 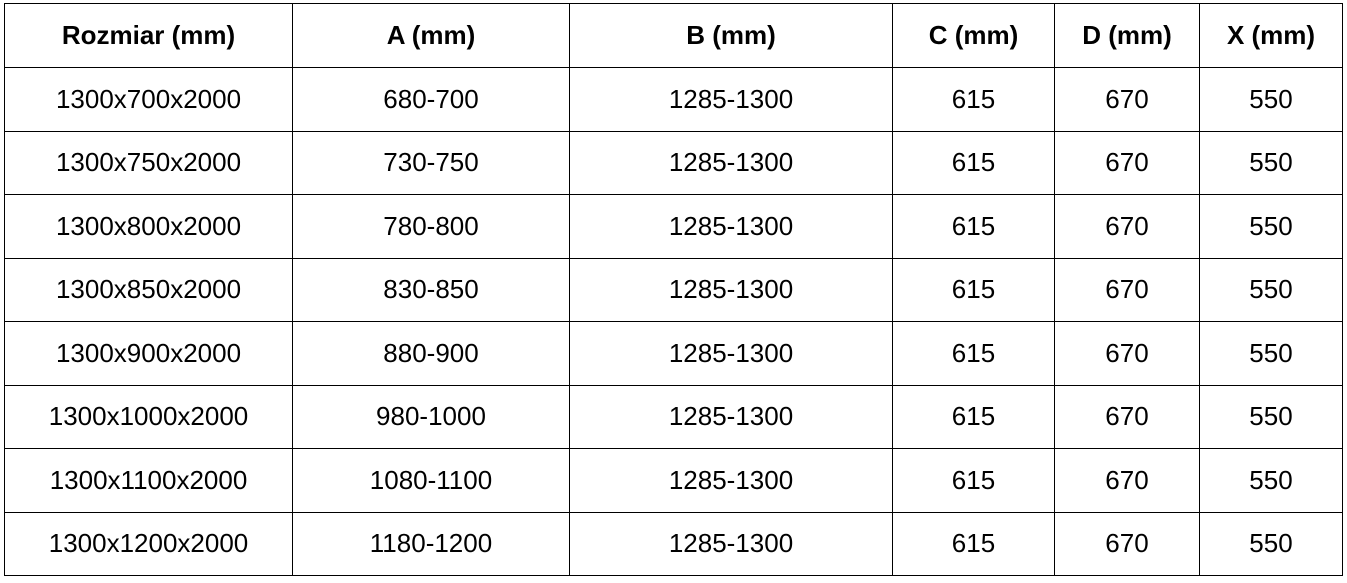 I want to click on cell-size: 1300x800x2000, so click(x=148, y=226).